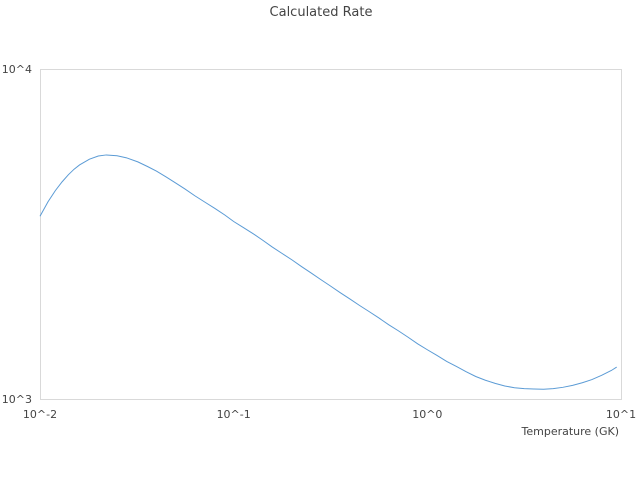  Describe the element at coordinates (621, 414) in the screenshot. I see `x-tick-label: 10^1` at that location.